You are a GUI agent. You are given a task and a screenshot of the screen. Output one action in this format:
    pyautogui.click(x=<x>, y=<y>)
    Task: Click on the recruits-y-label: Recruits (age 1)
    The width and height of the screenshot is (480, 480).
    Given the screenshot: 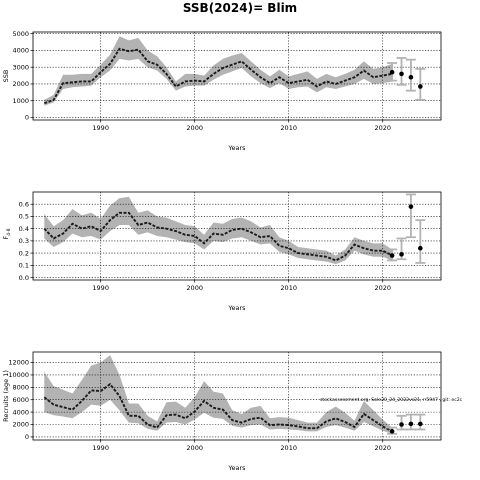 What is the action you would take?
    pyautogui.click(x=6, y=396)
    